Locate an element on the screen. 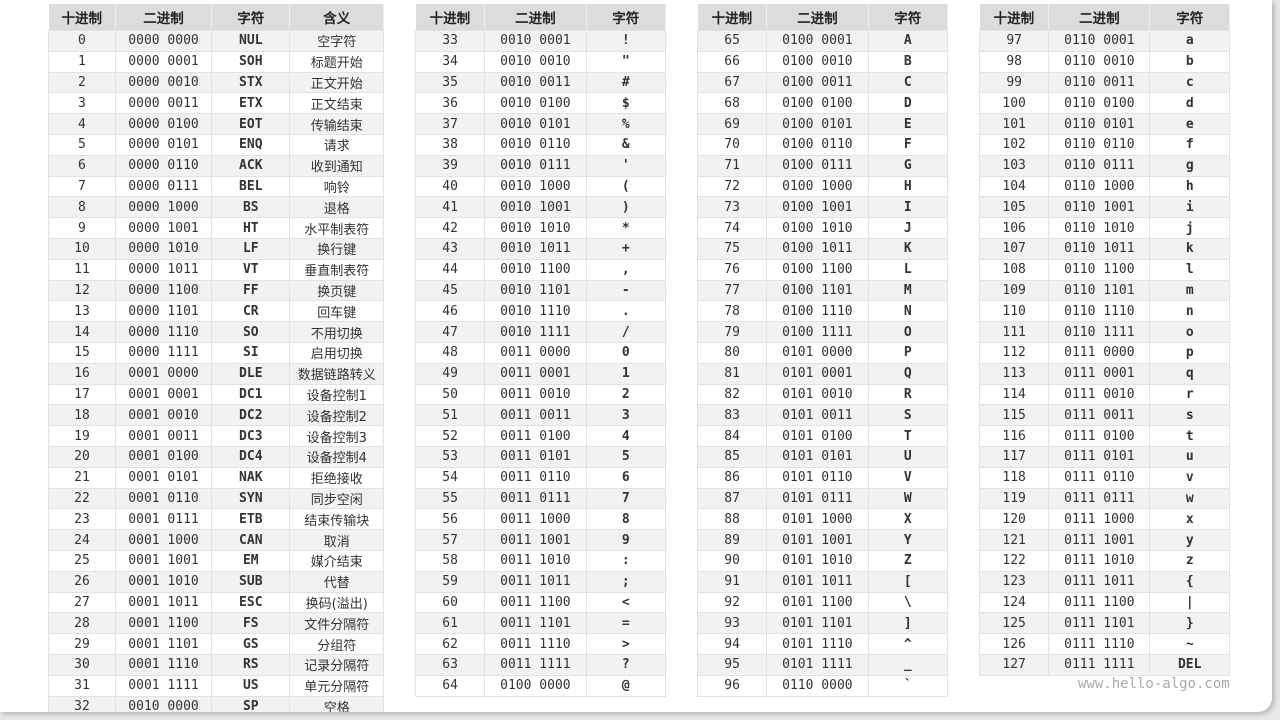 This screenshot has height=720, width=1280. binary-cell: 0100 1110 is located at coordinates (817, 311).